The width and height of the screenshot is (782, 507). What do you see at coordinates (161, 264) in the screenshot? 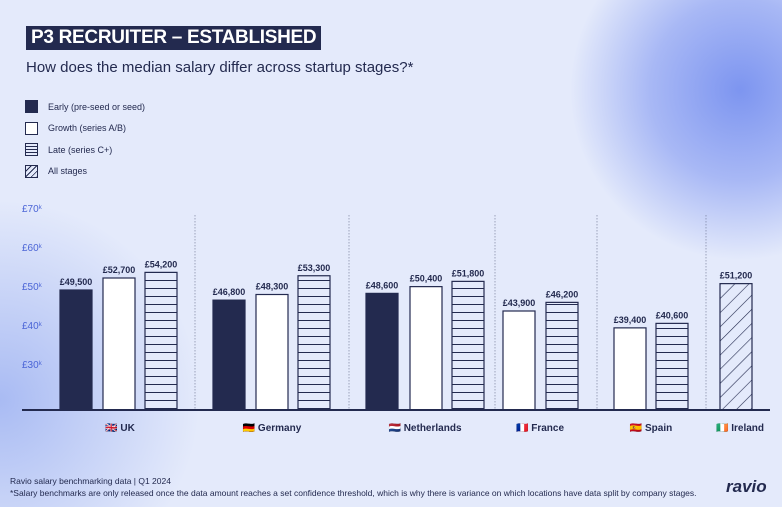
I see `bar-value-label: £54,200` at bounding box center [161, 264].